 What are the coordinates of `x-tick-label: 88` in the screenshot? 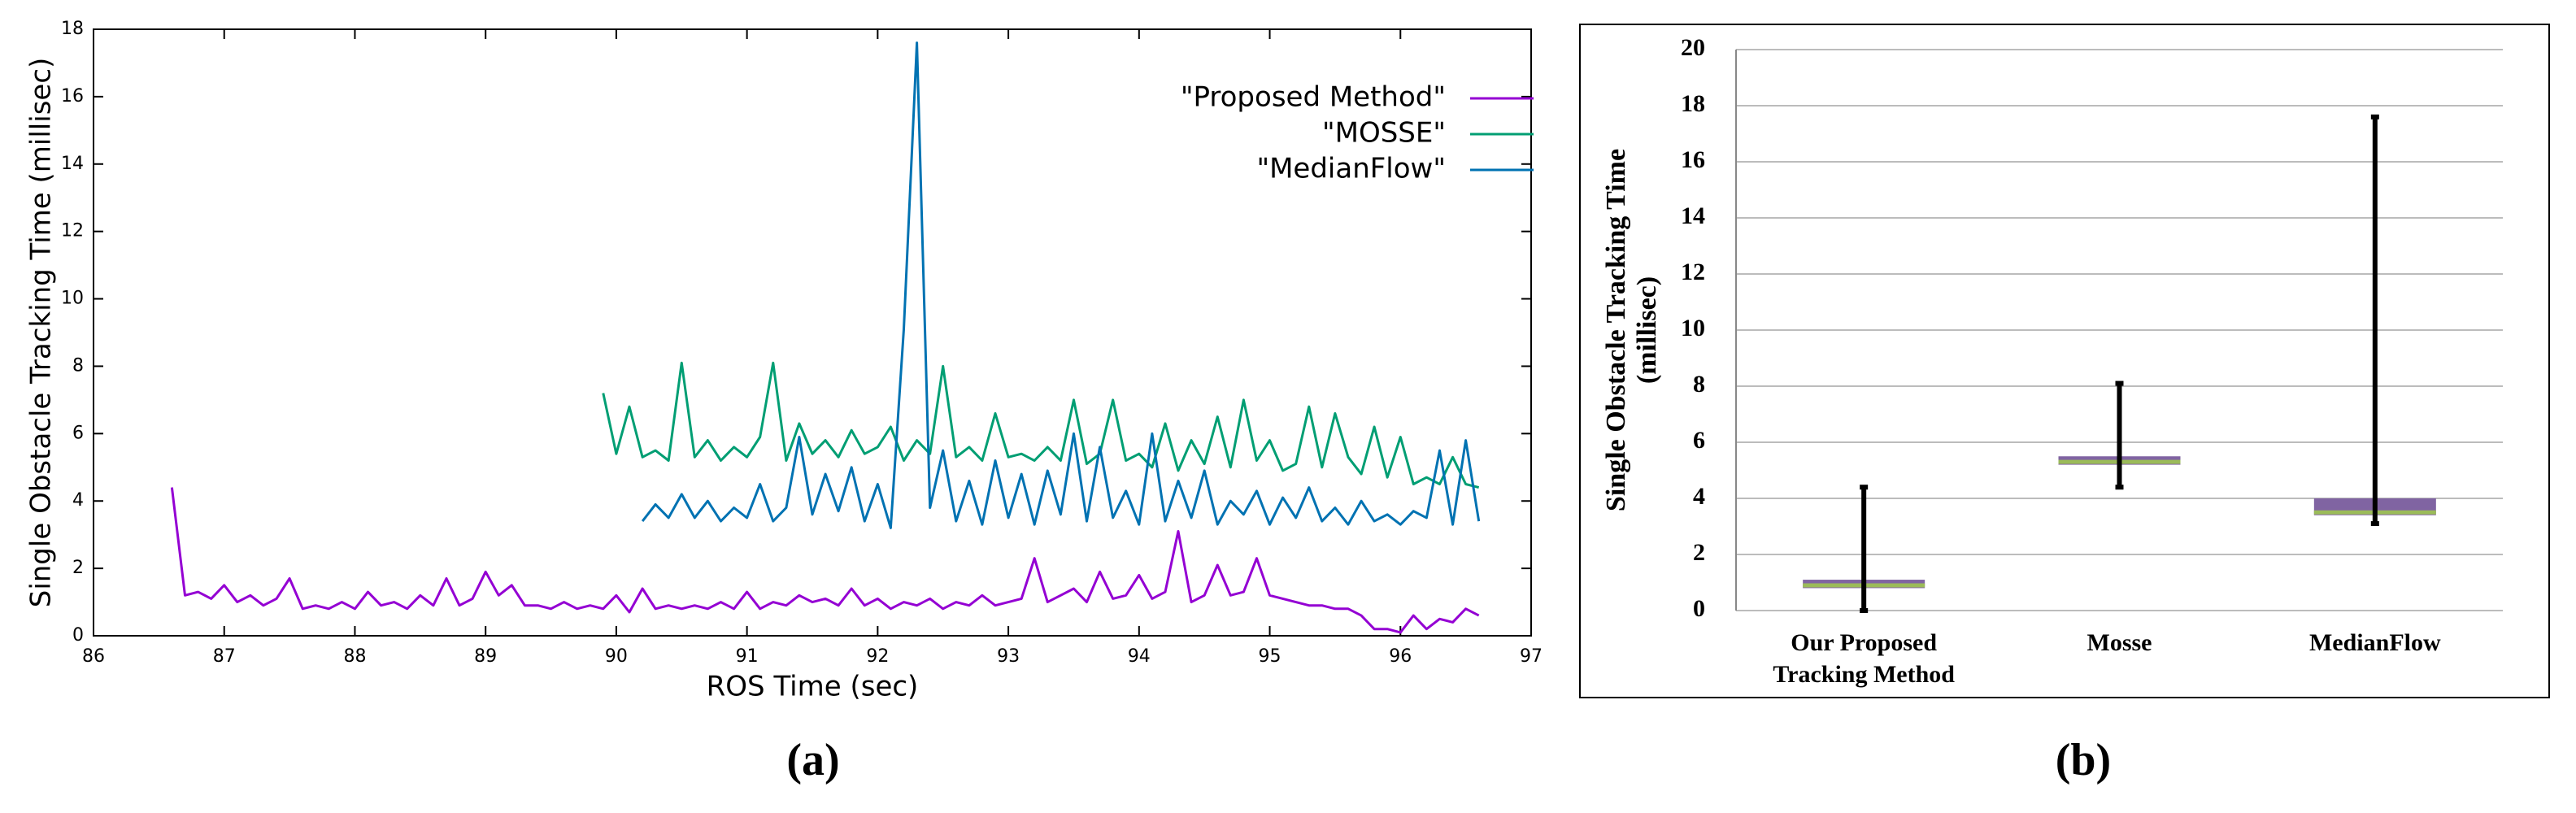 It's located at (355, 656).